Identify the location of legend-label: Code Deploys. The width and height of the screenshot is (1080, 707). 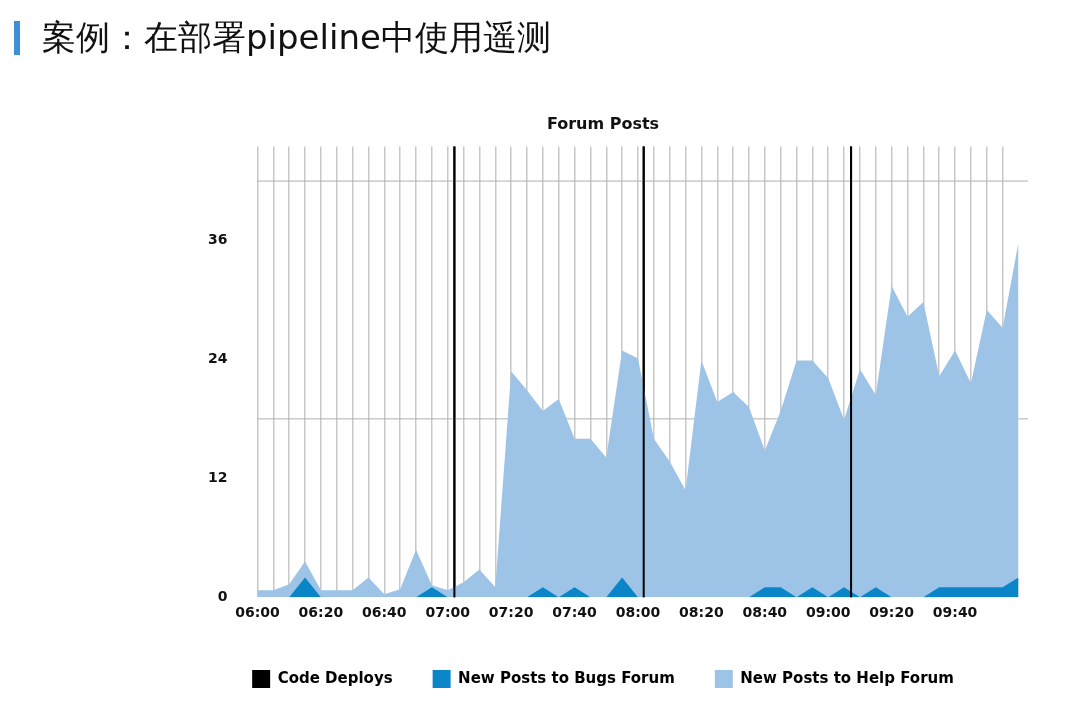
(335, 677).